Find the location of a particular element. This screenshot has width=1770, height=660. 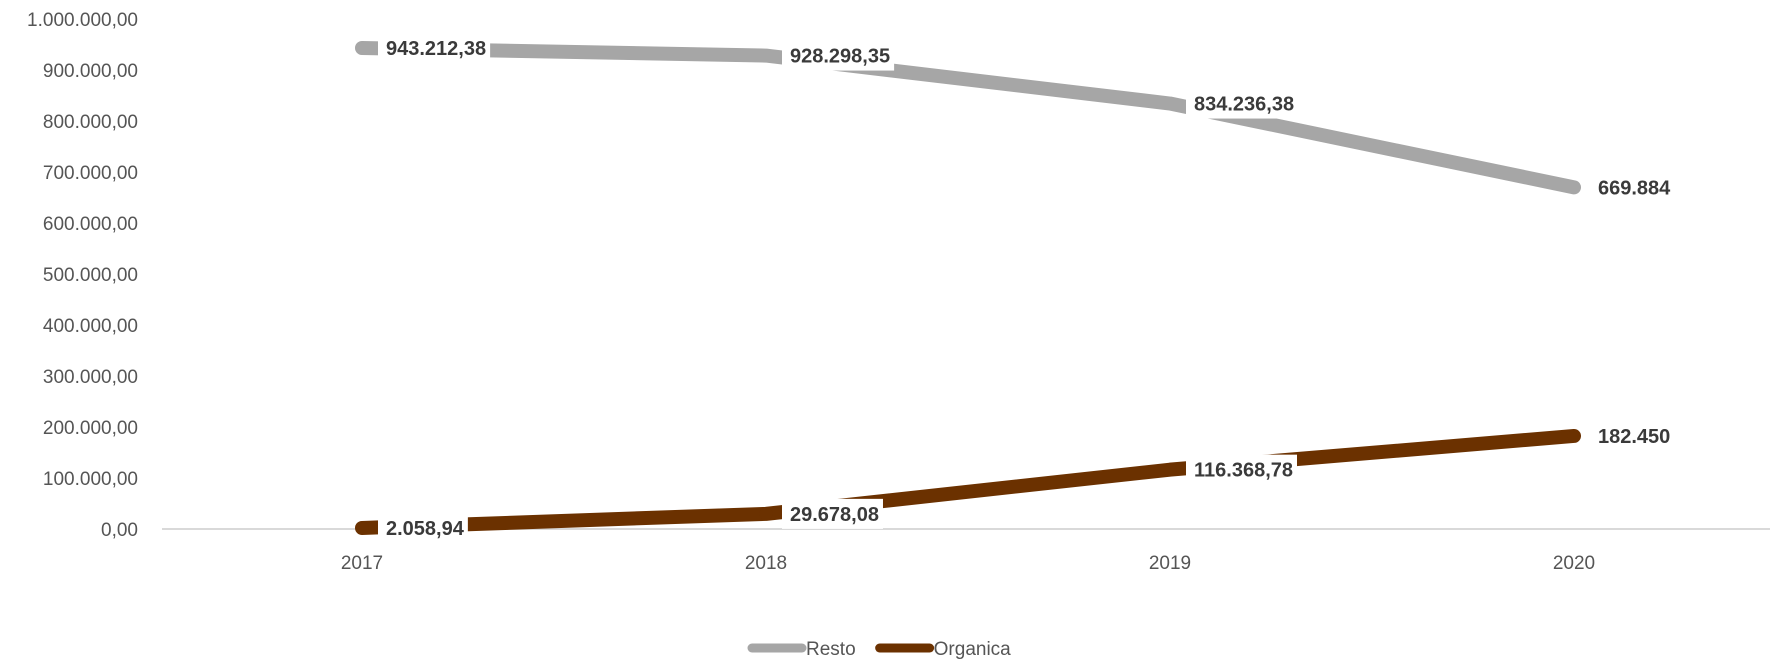

data-label-text: 928.298,35 is located at coordinates (840, 57).